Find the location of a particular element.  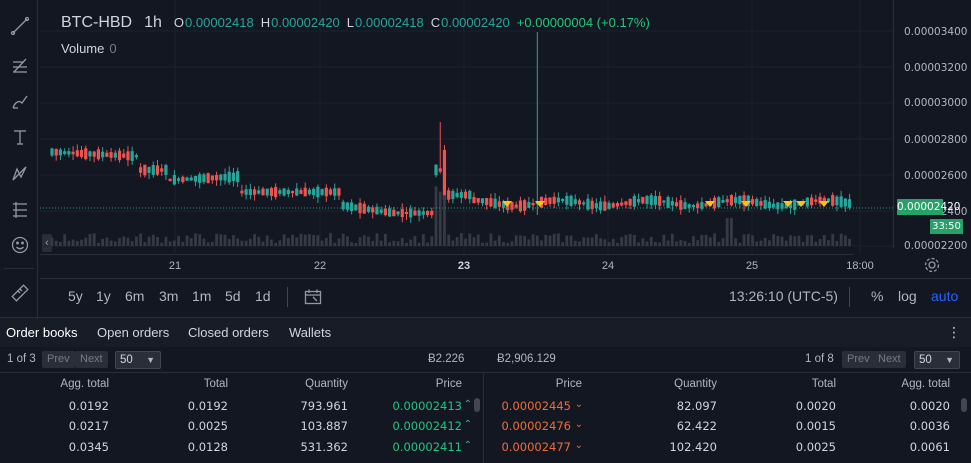

text-icon is located at coordinates (20, 137).